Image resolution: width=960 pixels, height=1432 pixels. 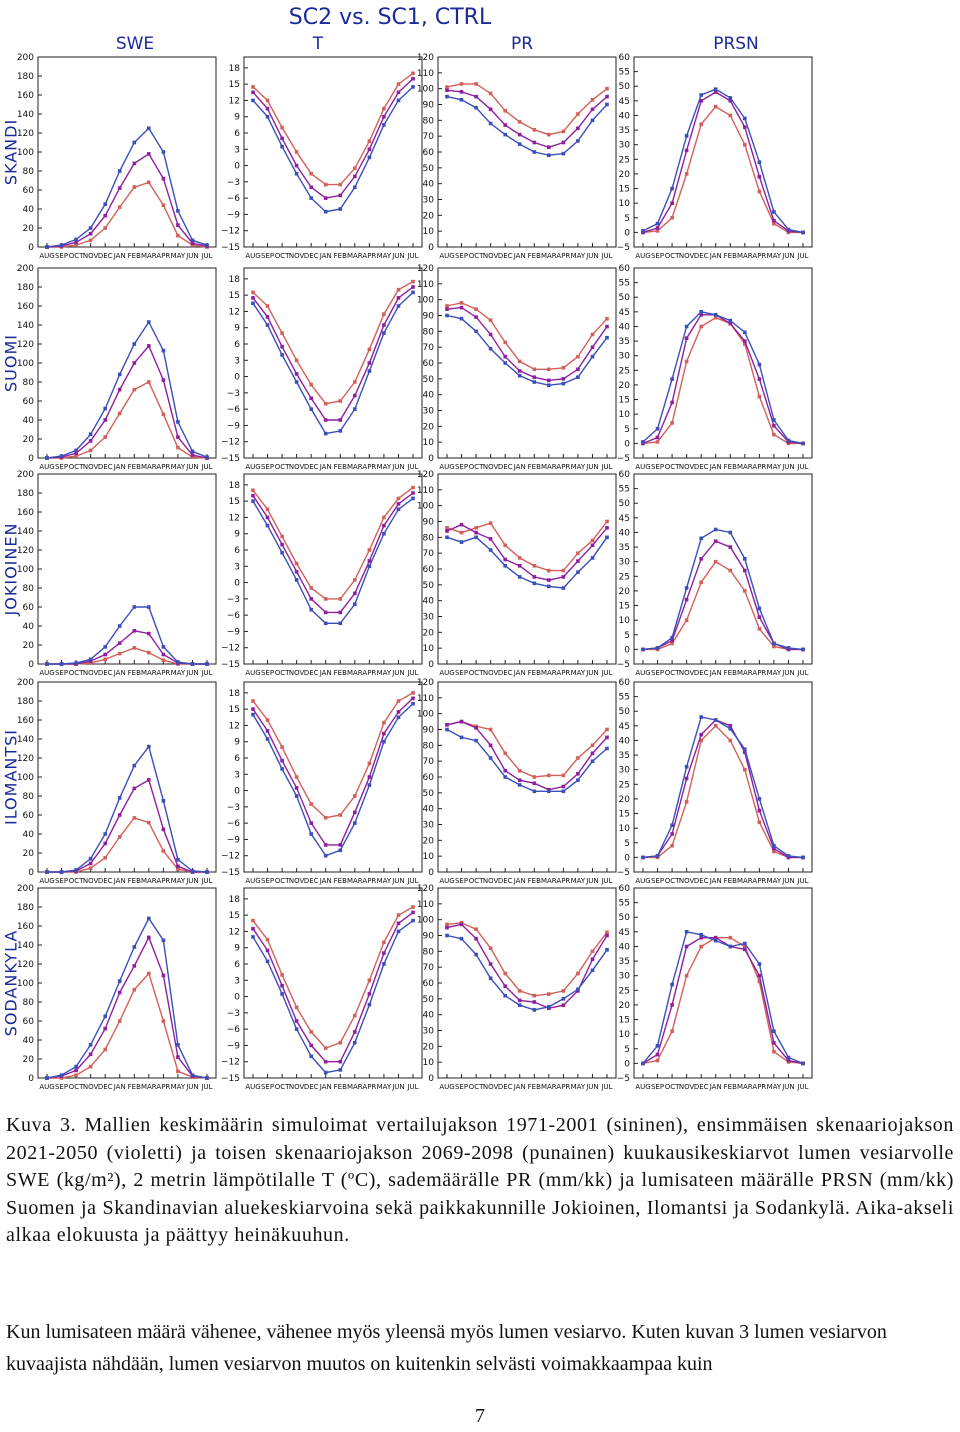 What do you see at coordinates (429, 169) in the screenshot?
I see `y-tick-label: 50` at bounding box center [429, 169].